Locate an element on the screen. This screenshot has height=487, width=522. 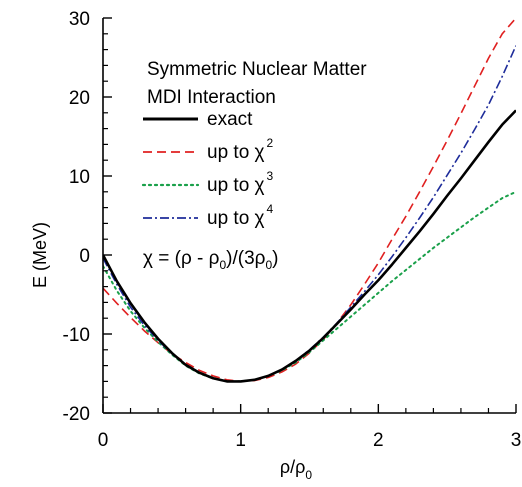
x-tick-label: 0 is located at coordinates (103, 440).